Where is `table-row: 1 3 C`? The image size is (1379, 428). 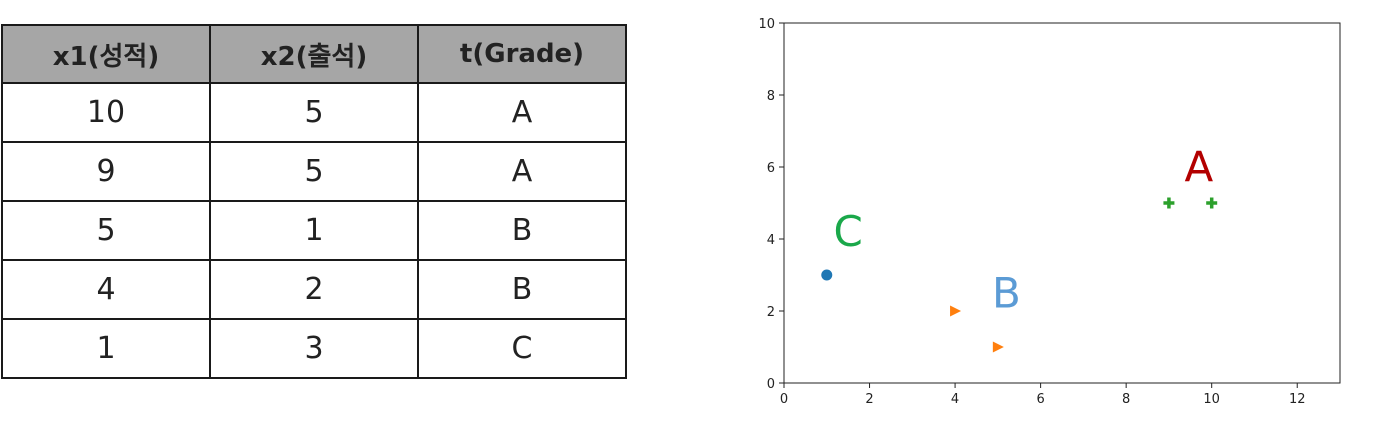
table-row: 1 3 C is located at coordinates (314, 348).